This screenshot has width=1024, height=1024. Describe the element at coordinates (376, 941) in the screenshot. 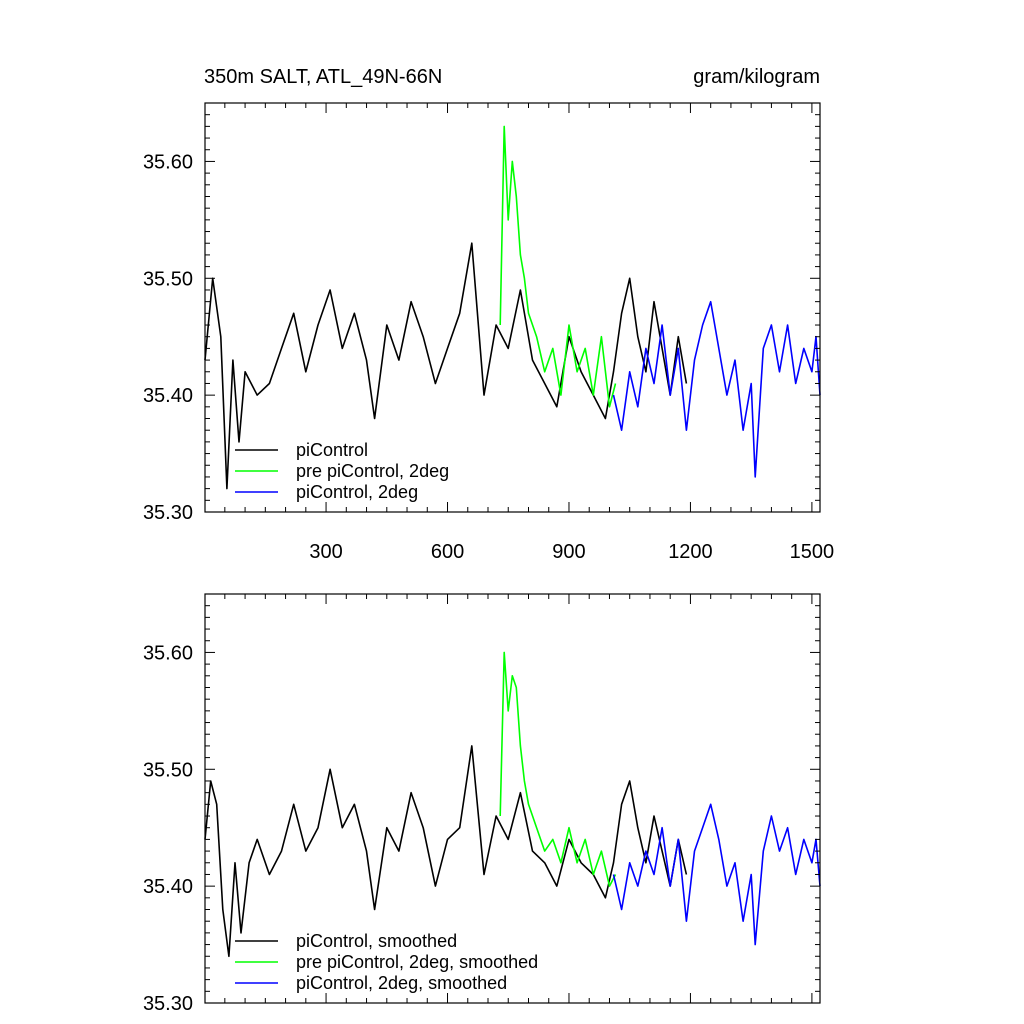

I see `legend-label: piControl, smoothed` at that location.